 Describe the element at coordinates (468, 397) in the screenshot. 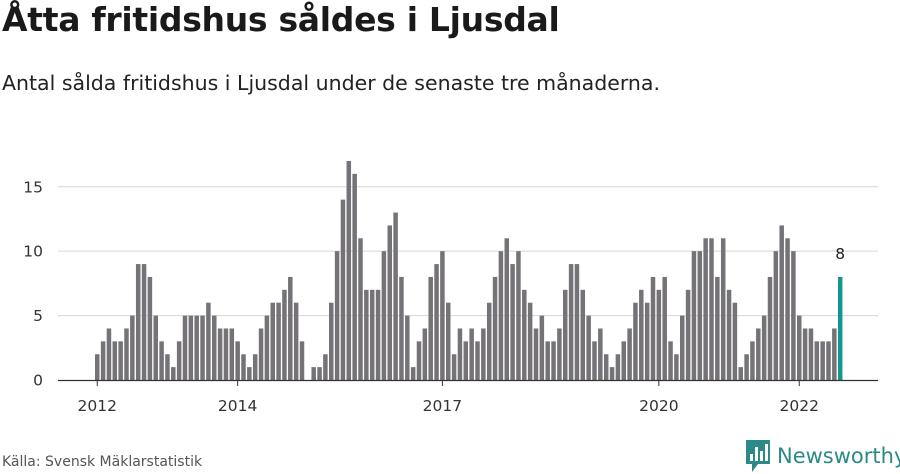

I see `x-axis: 2012 2014 2017 2020 2022` at that location.